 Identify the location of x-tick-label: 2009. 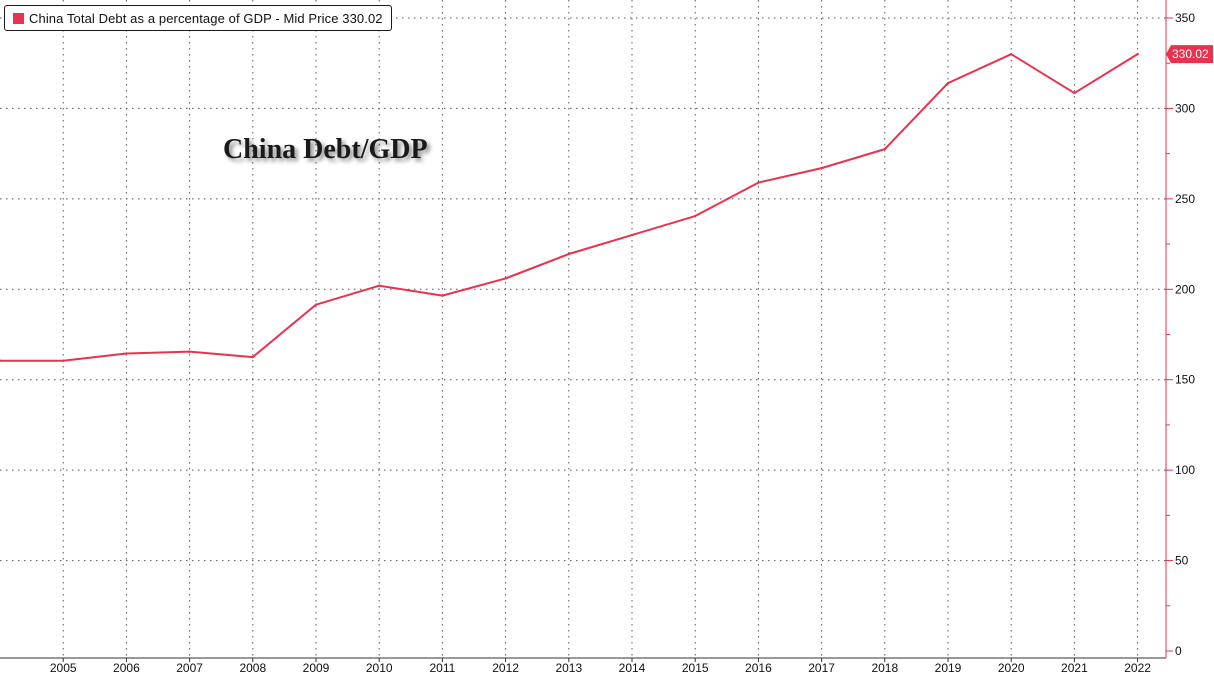
(316, 668).